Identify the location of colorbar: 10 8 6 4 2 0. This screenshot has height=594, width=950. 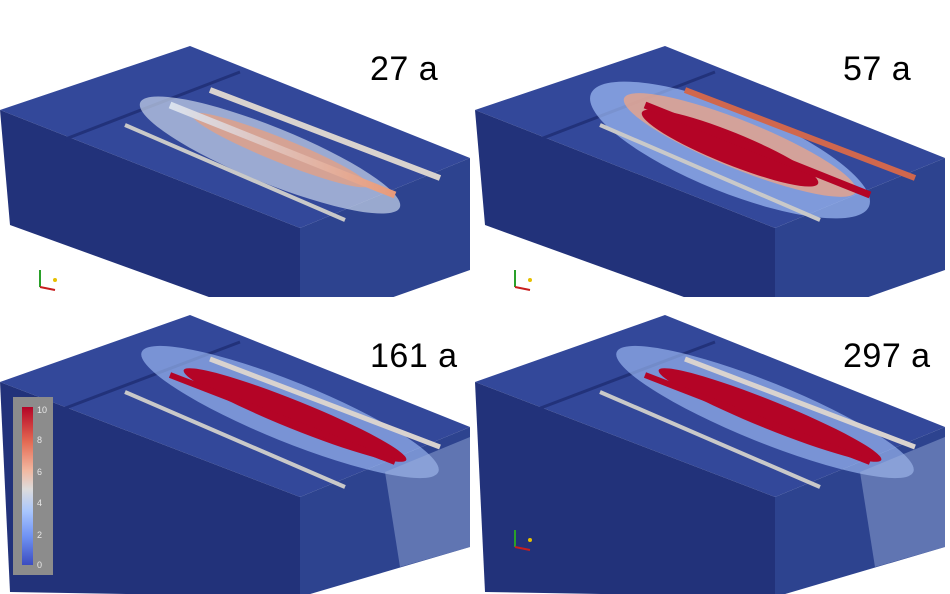
(33, 486).